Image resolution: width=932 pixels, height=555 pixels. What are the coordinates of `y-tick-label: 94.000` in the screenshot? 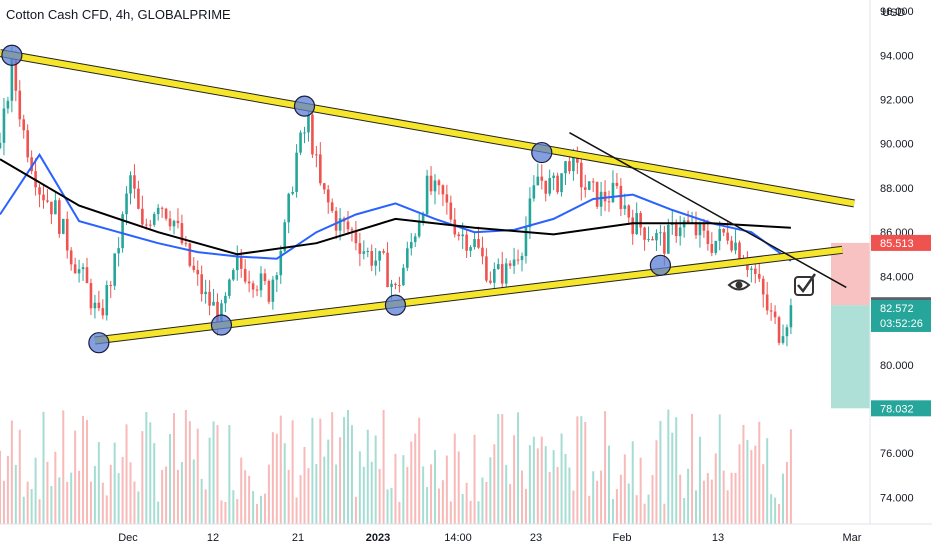 It's located at (897, 56).